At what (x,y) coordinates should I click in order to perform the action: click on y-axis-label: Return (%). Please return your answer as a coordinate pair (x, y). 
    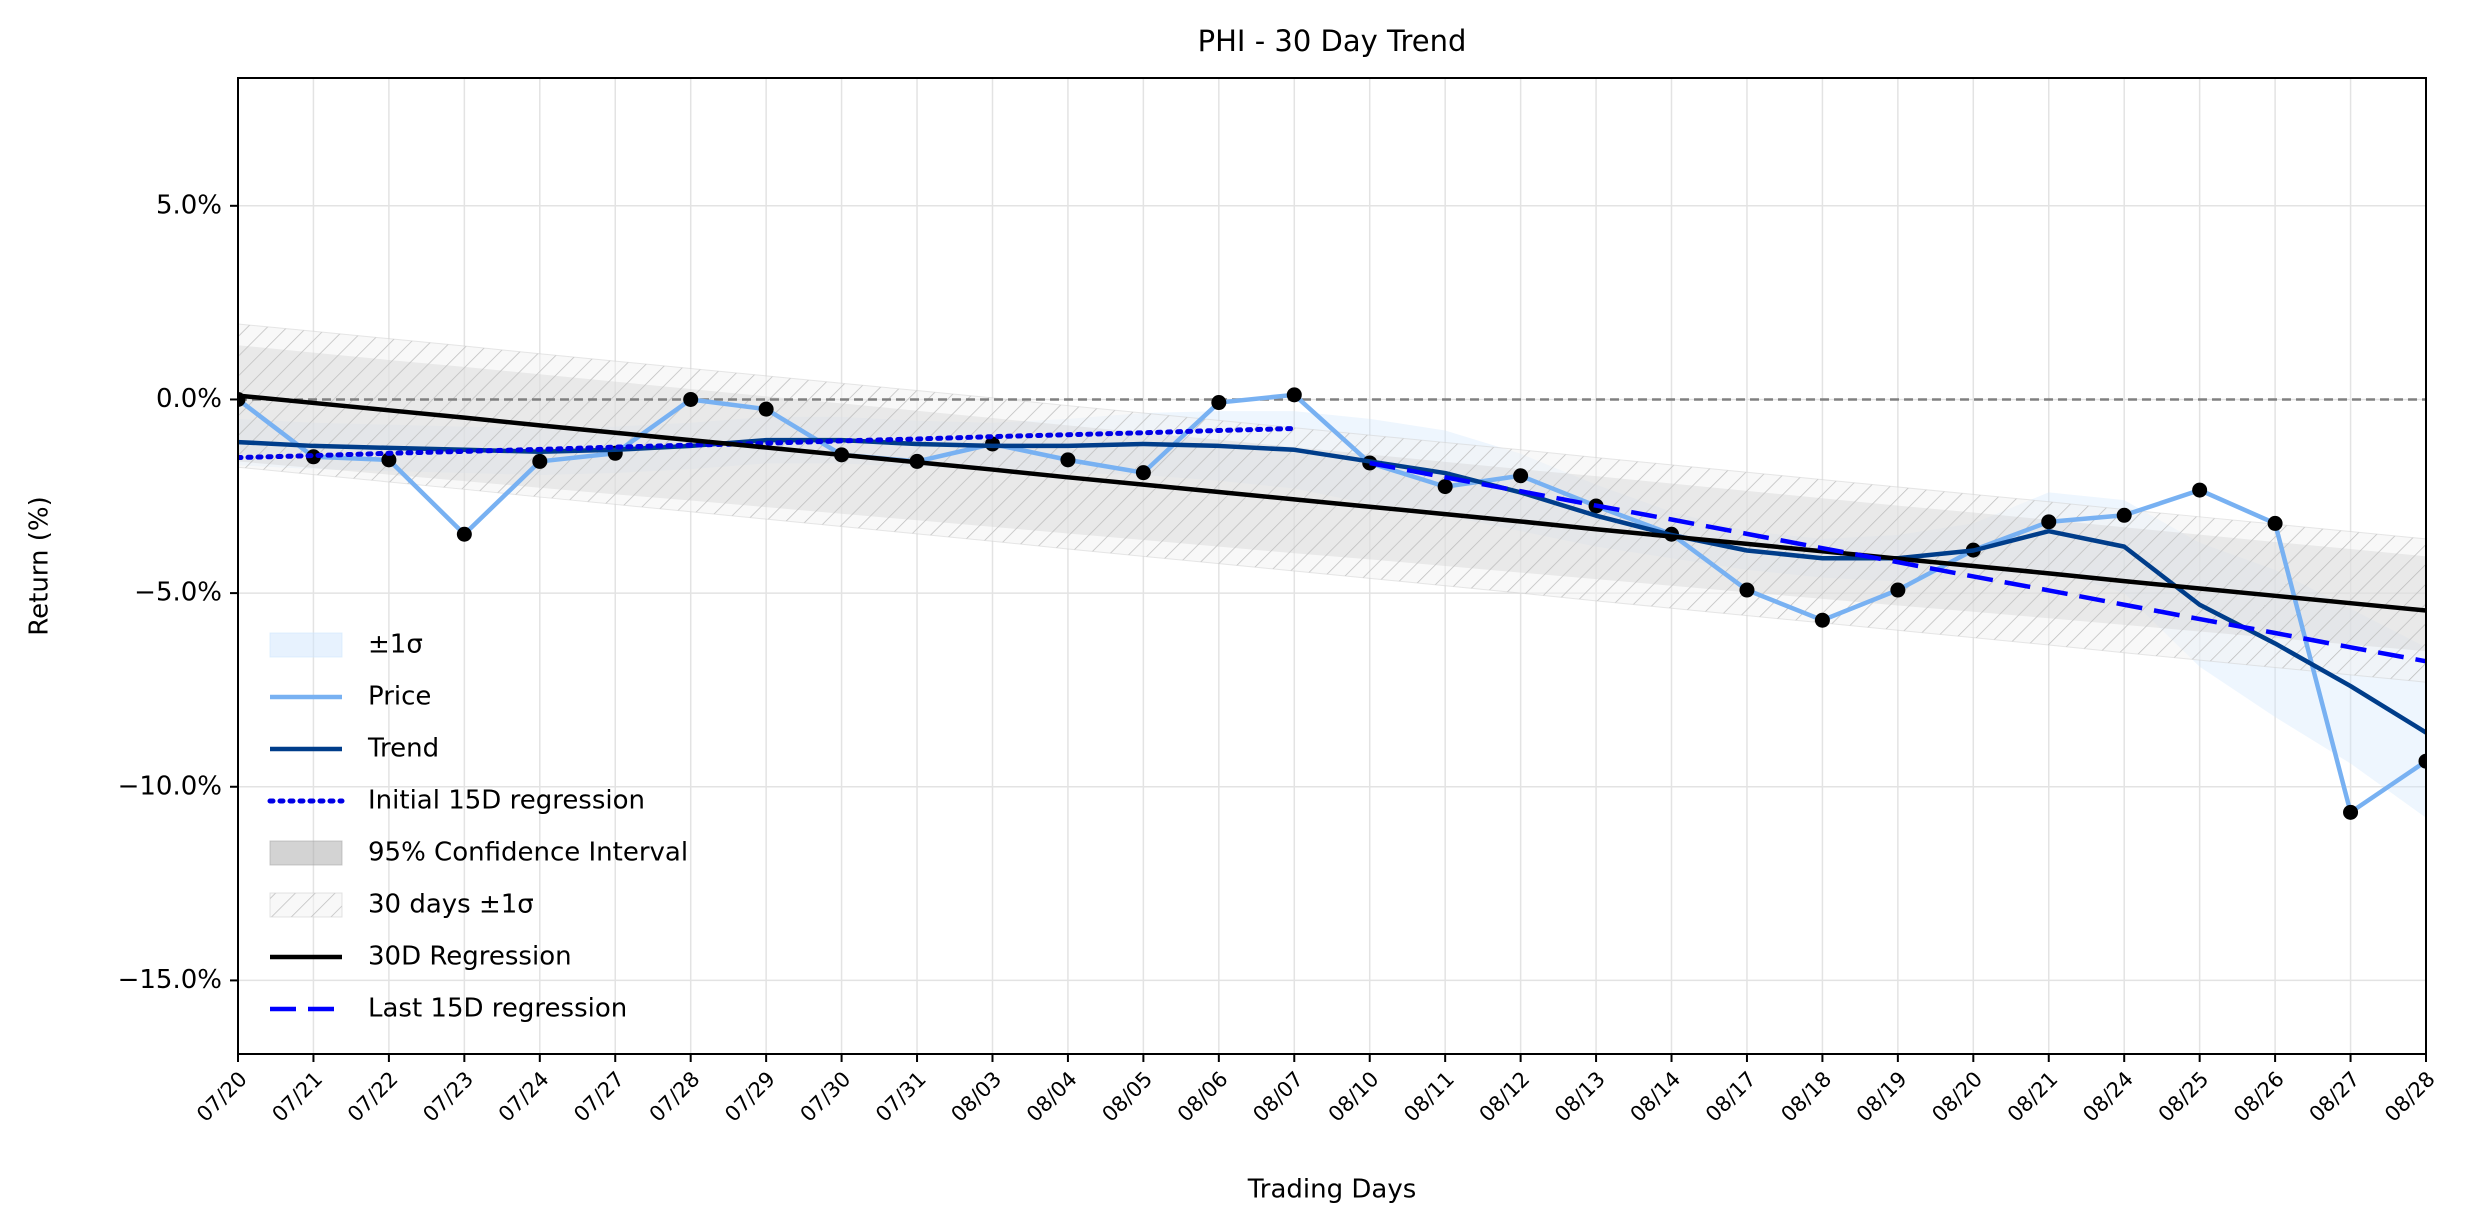
    Looking at the image, I should click on (40, 566).